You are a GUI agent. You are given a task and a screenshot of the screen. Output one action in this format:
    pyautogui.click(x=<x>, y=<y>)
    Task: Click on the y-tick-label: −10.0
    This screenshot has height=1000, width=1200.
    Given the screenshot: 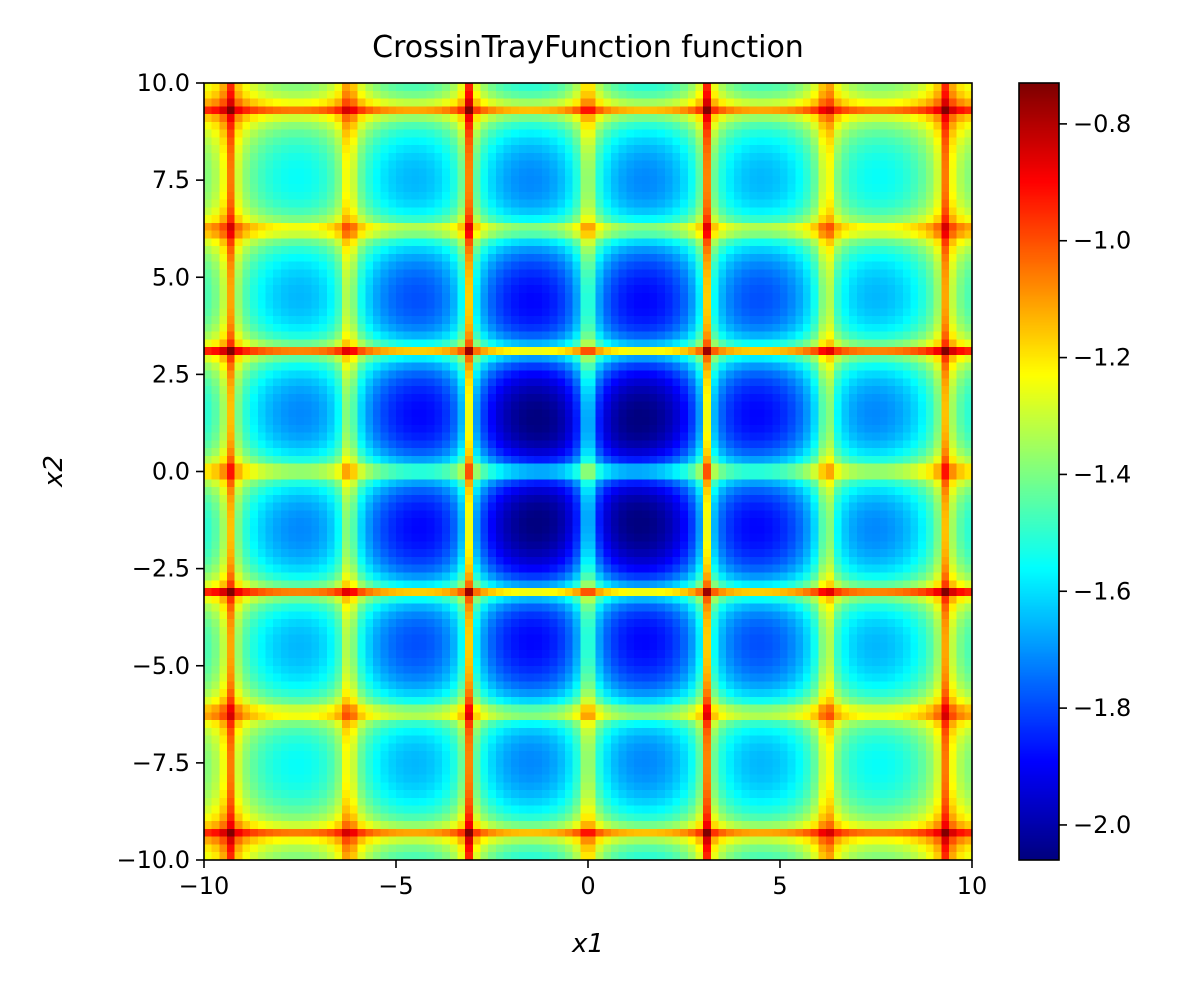 What is the action you would take?
    pyautogui.click(x=153, y=860)
    